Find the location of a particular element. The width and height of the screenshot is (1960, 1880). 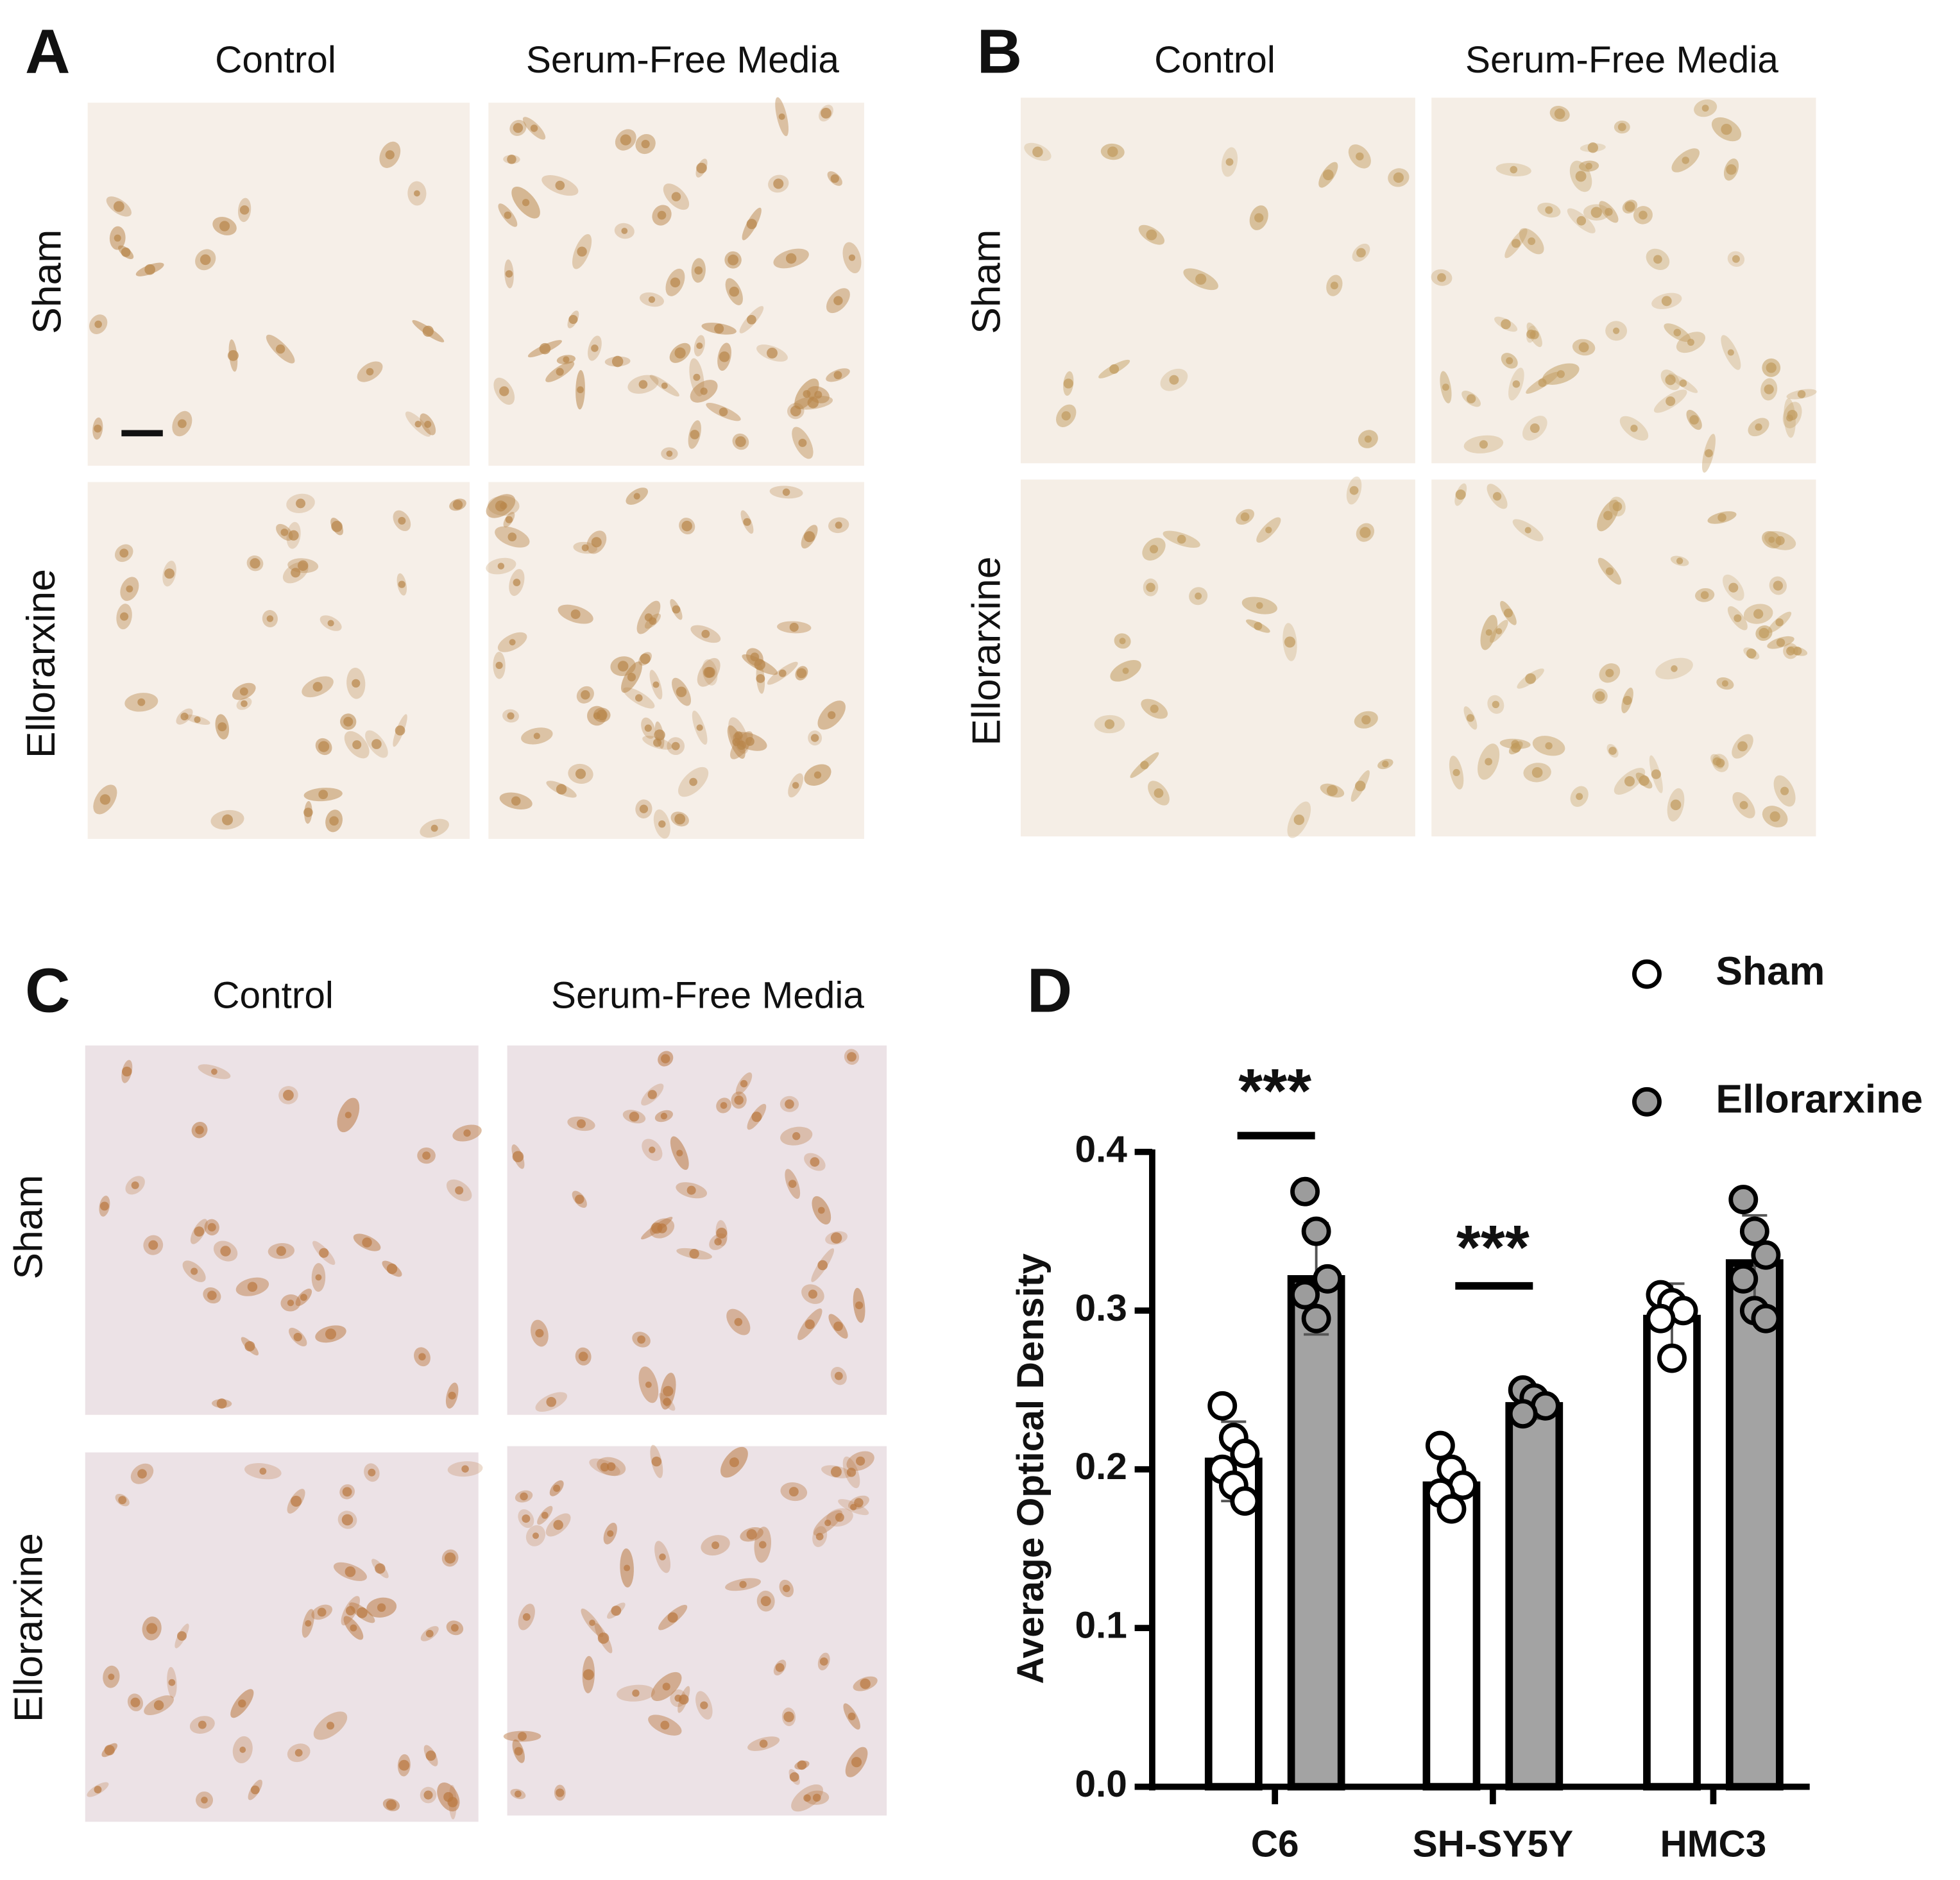

panel-letter: A is located at coordinates (47, 52).